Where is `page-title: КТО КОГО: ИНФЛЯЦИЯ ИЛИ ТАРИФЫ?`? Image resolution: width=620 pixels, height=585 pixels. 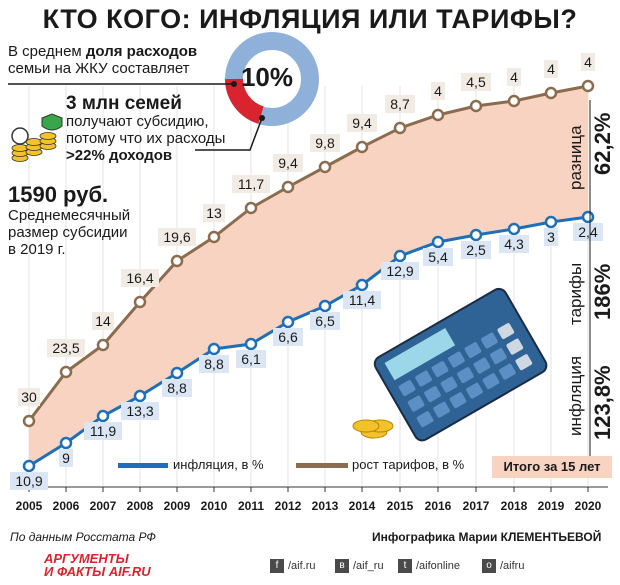
page-title: КТО КОГО: ИНФЛЯЦИЯ ИЛИ ТАРИФЫ? is located at coordinates (310, 19).